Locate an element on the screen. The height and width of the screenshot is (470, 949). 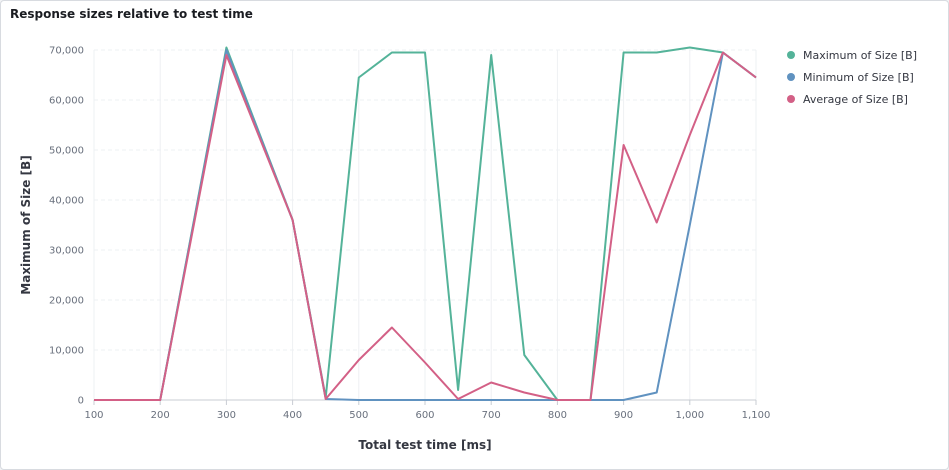
y-tick-label: 70,000 is located at coordinates (66, 51).